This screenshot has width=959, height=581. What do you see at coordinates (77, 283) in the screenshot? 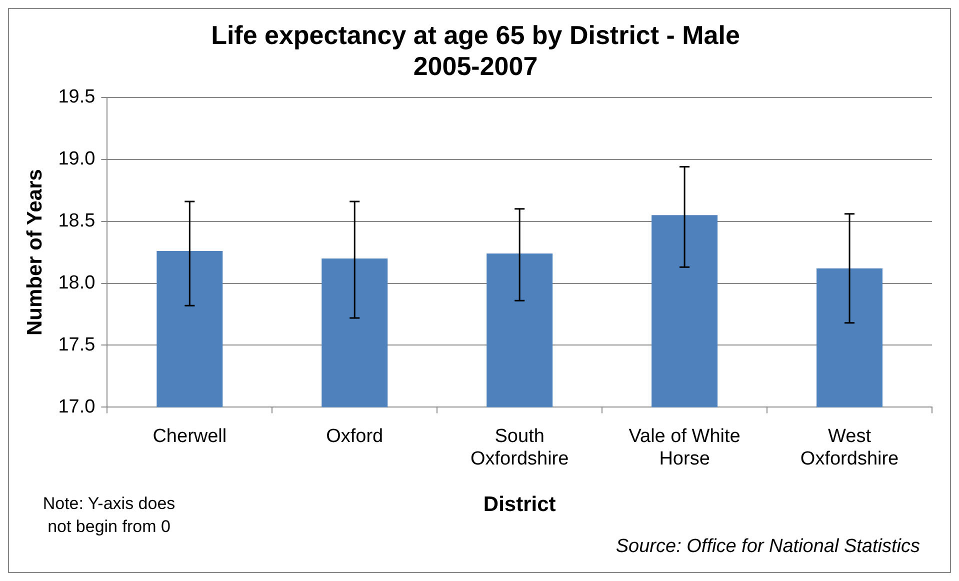
I see `y-tick-label: 18.0` at bounding box center [77, 283].